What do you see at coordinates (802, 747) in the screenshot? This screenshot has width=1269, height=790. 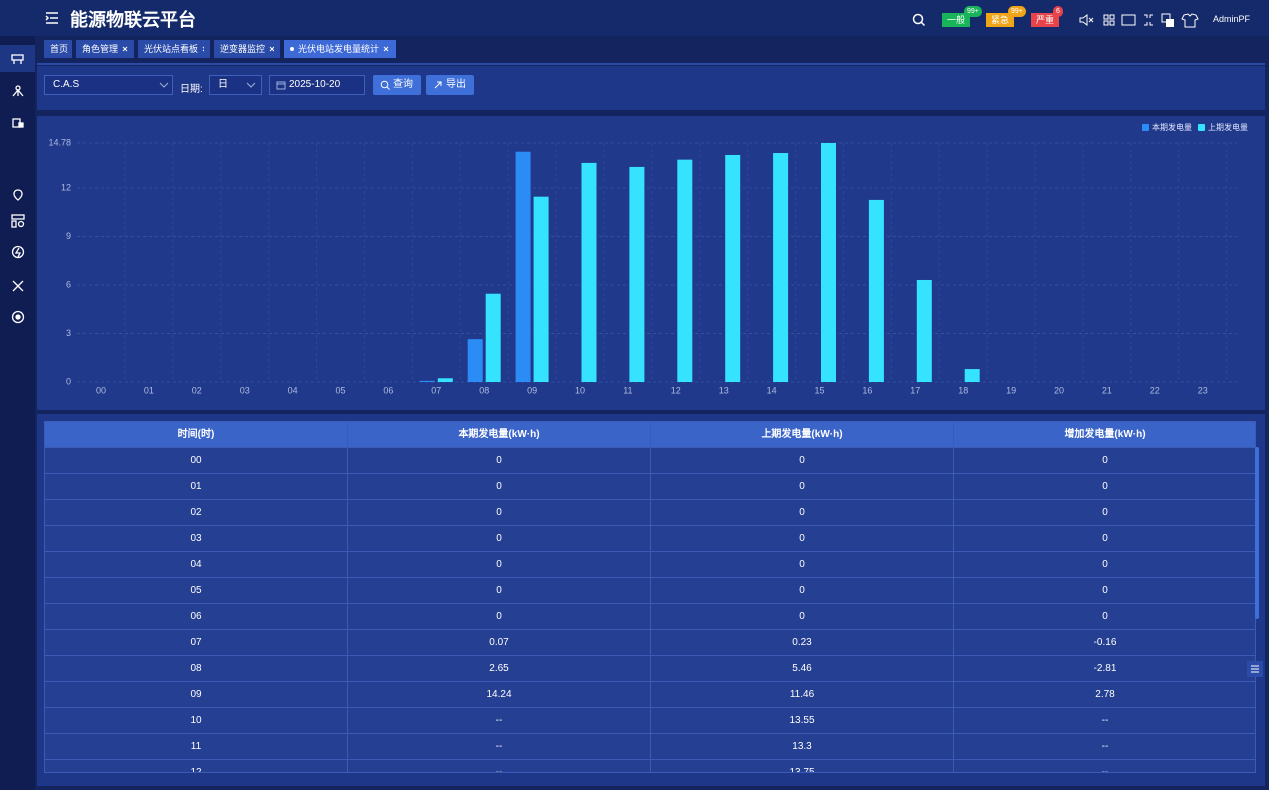 I see `table-cell: 13.3` at bounding box center [802, 747].